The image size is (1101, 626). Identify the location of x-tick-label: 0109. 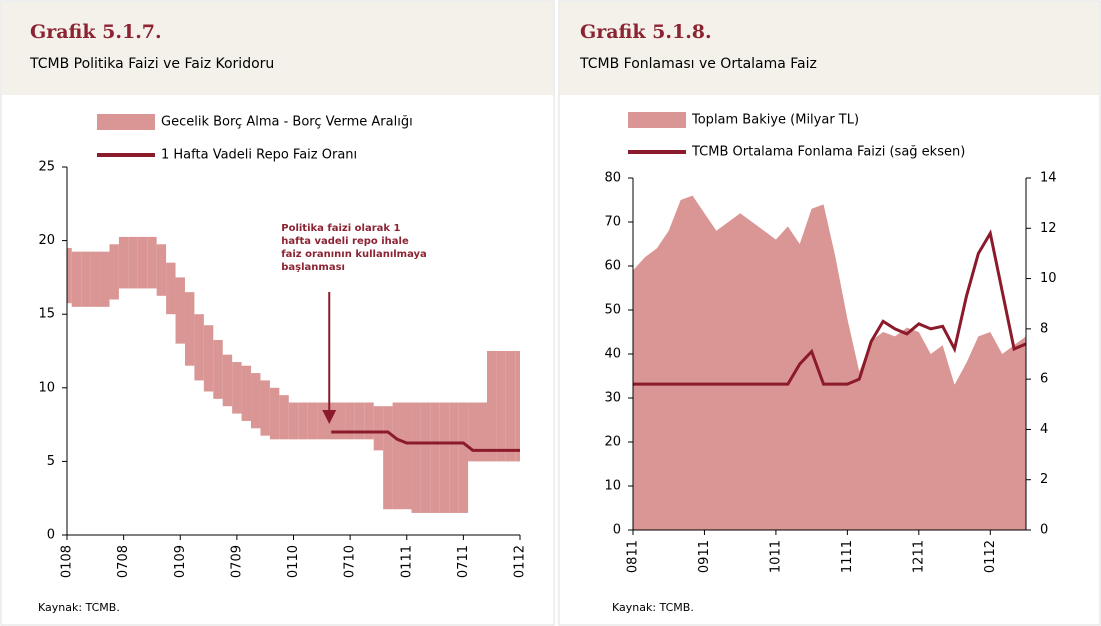
(180, 561).